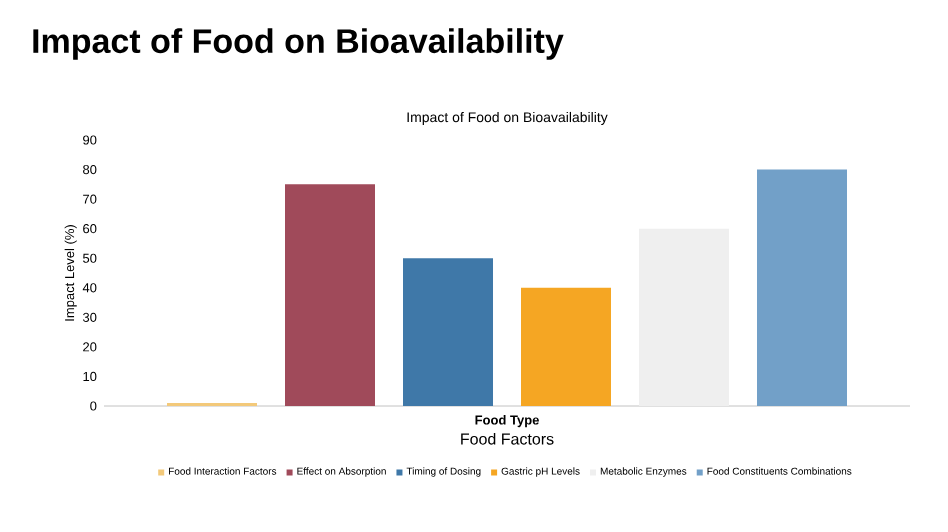 This screenshot has width=948, height=532. I want to click on x-axis-title: Food Factors, so click(507, 438).